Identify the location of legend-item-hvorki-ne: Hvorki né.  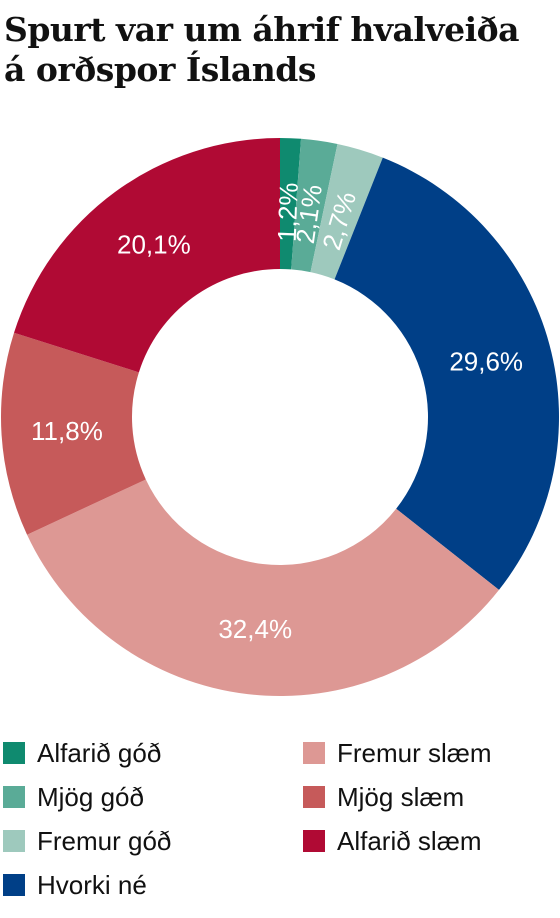
(75, 885).